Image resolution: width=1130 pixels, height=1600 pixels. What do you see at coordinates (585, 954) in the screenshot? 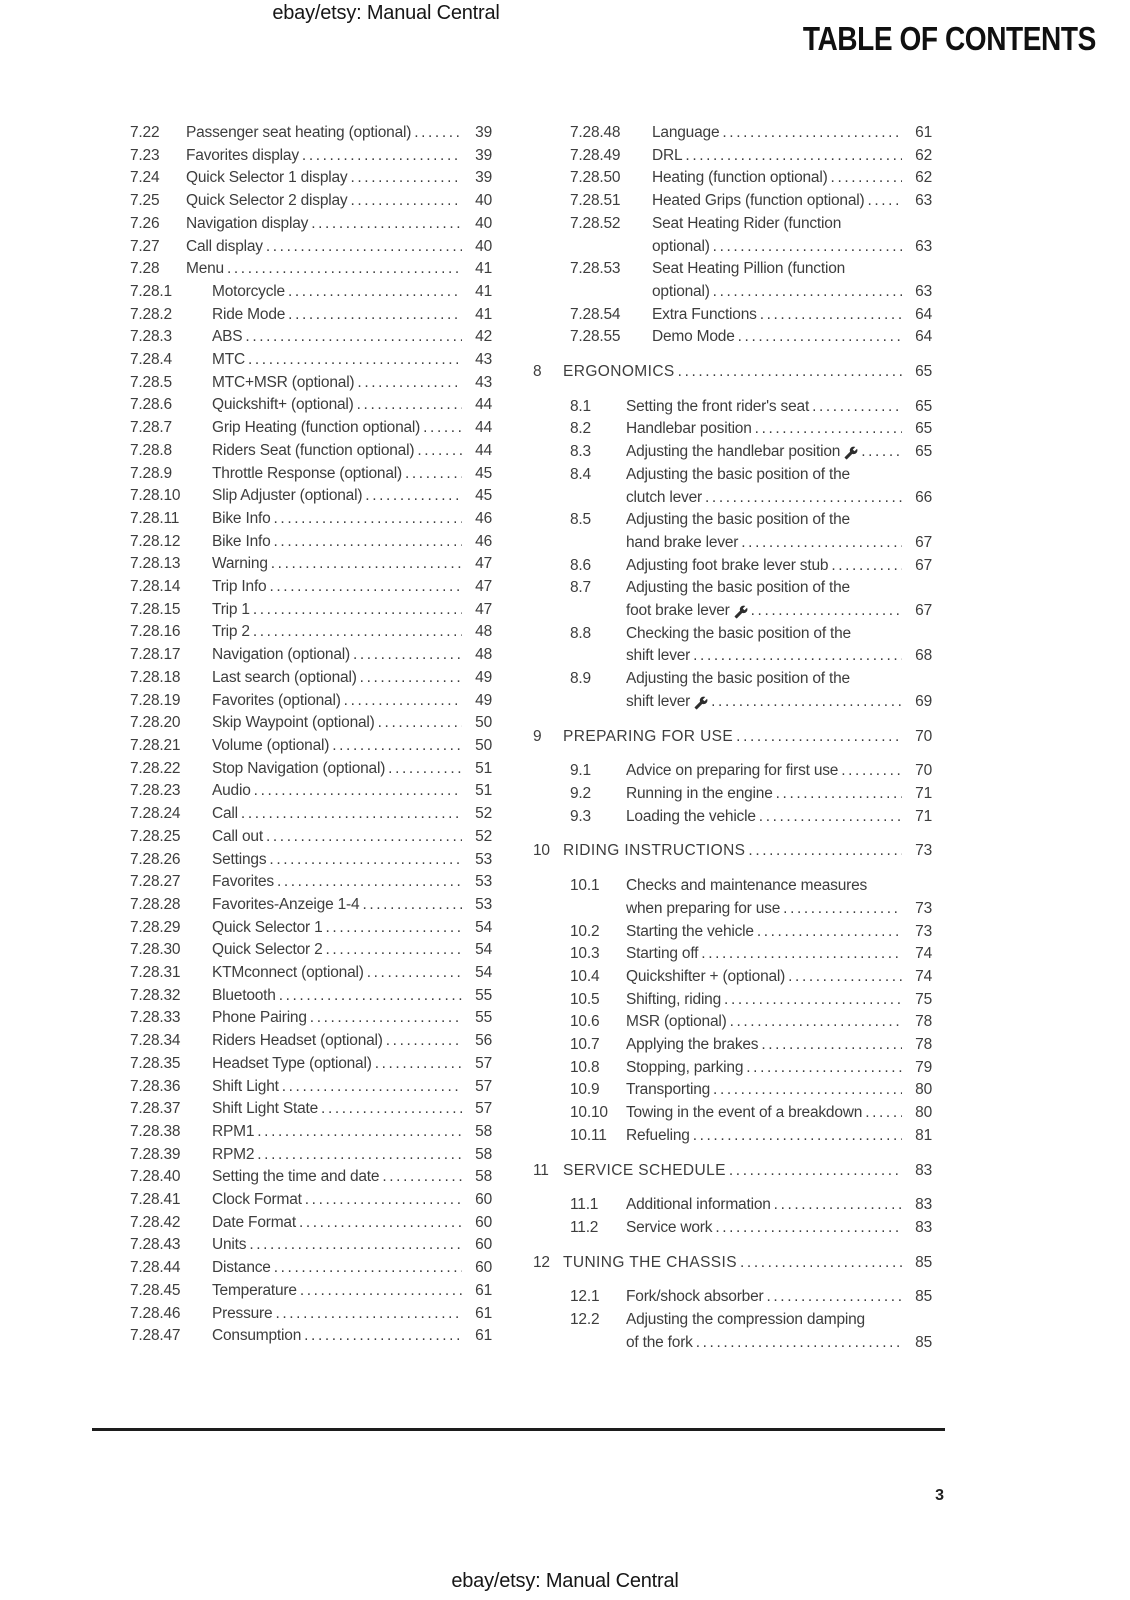
I see `entry-number: 10.3` at bounding box center [585, 954].